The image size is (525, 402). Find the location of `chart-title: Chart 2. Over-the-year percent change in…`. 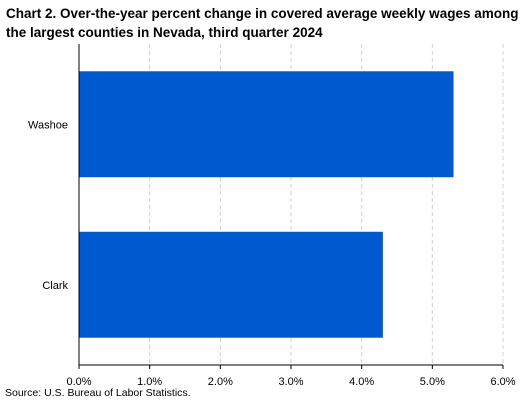

chart-title: Chart 2. Over-the-year percent change in… is located at coordinates (262, 23).